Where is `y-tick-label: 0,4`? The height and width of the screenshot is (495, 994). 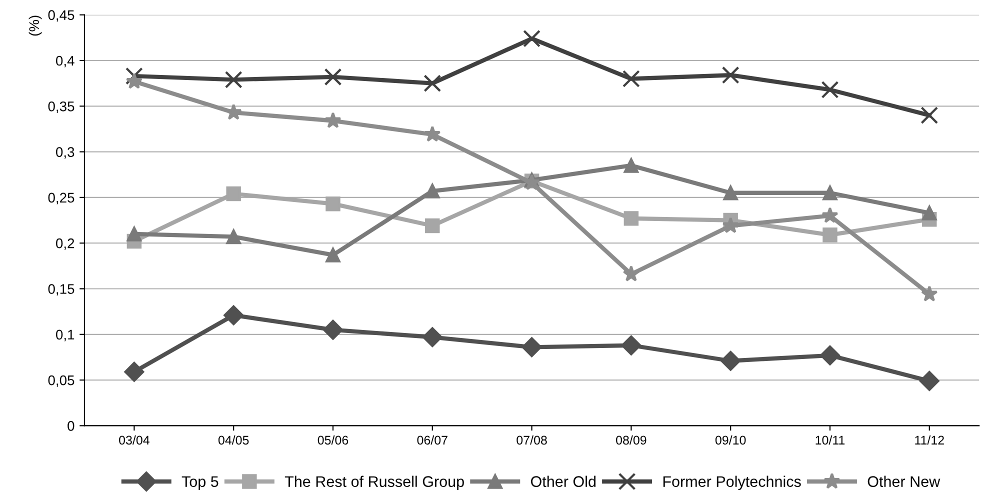
y-tick-label: 0,4 is located at coordinates (65, 62).